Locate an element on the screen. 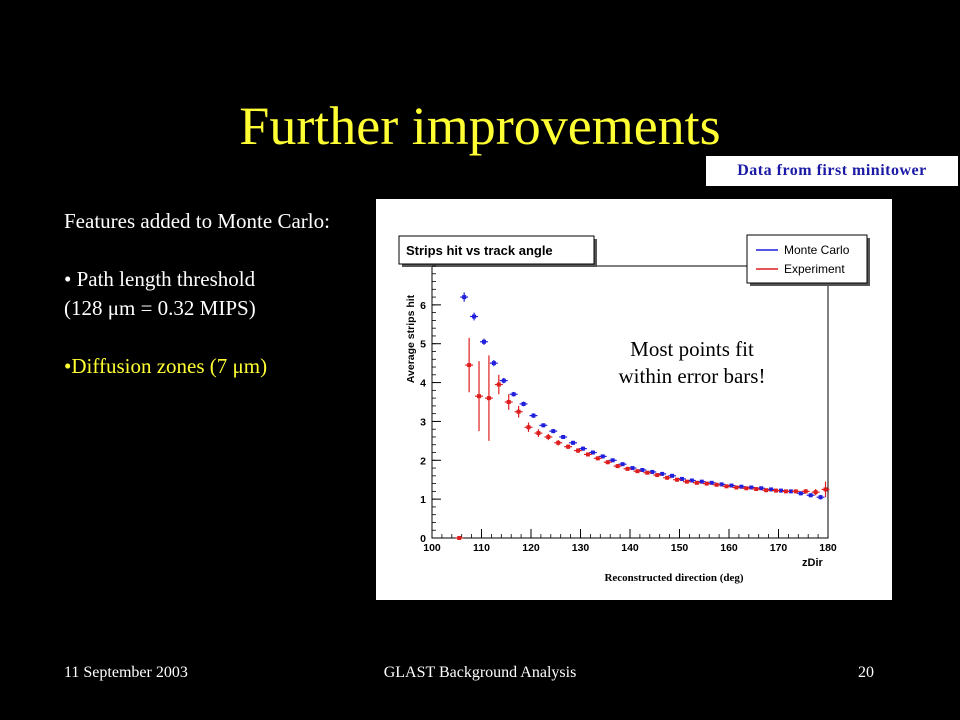 Image resolution: width=960 pixels, height=720 pixels. y-axis-label: Average strips hit is located at coordinates (411, 338).